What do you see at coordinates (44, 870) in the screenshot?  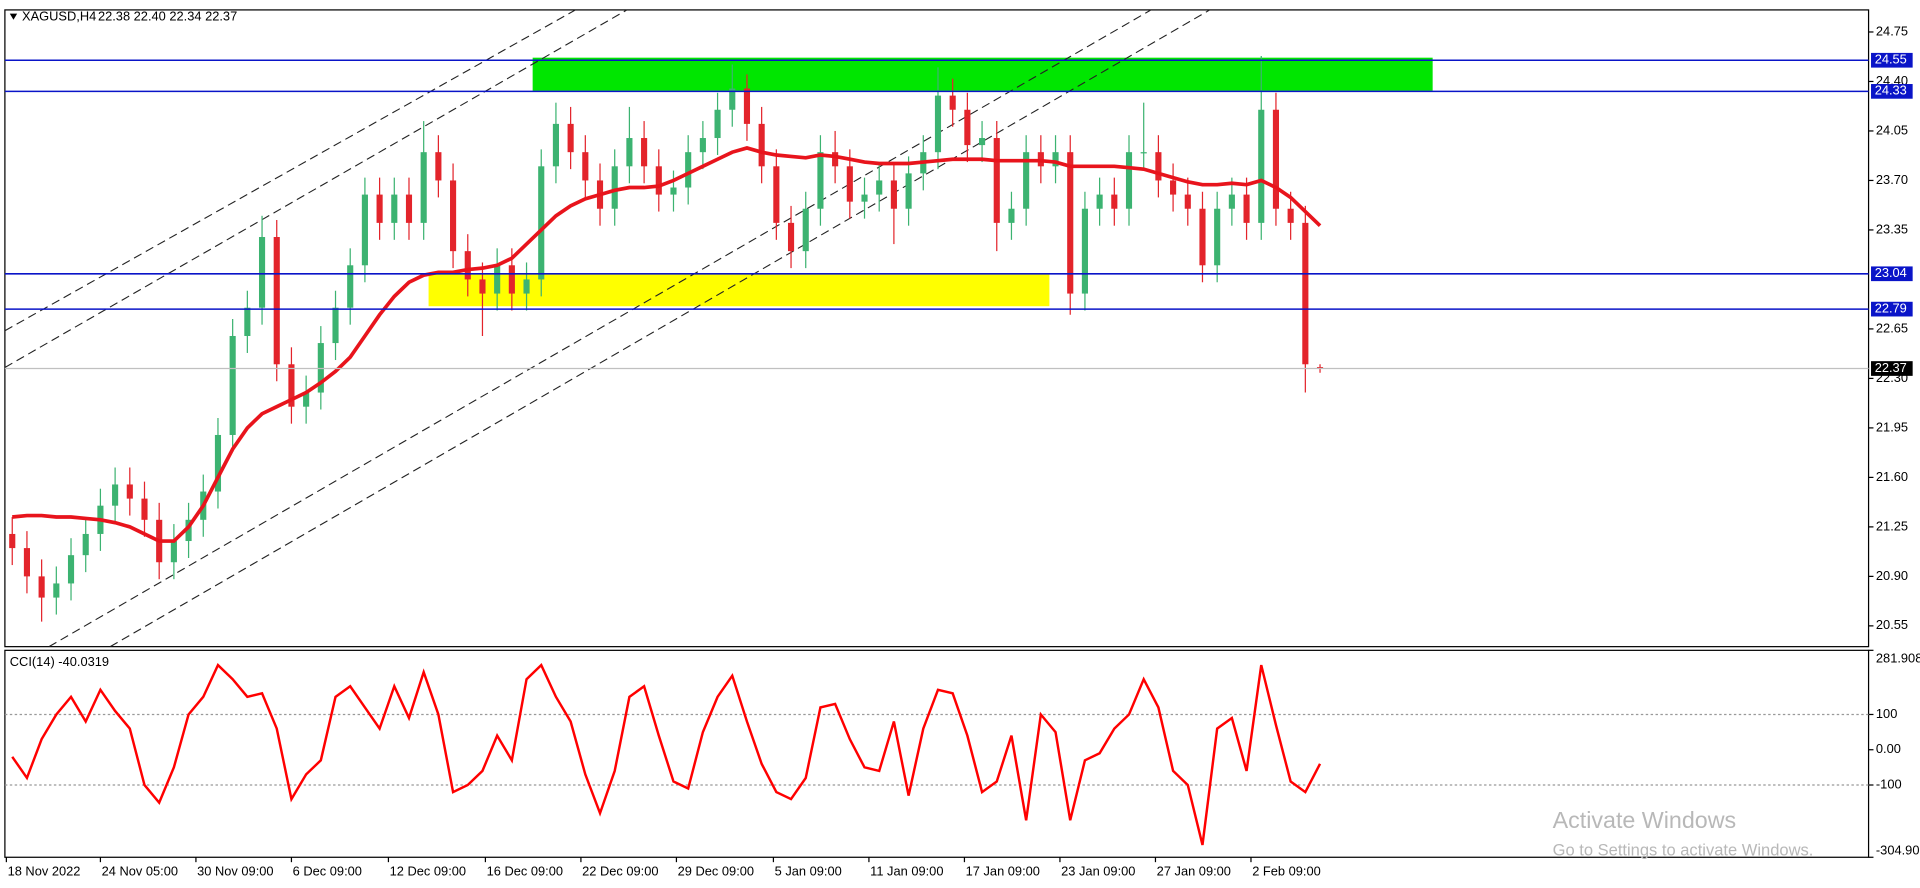 I see `x-tick-label: 18 Nov 2022` at bounding box center [44, 870].